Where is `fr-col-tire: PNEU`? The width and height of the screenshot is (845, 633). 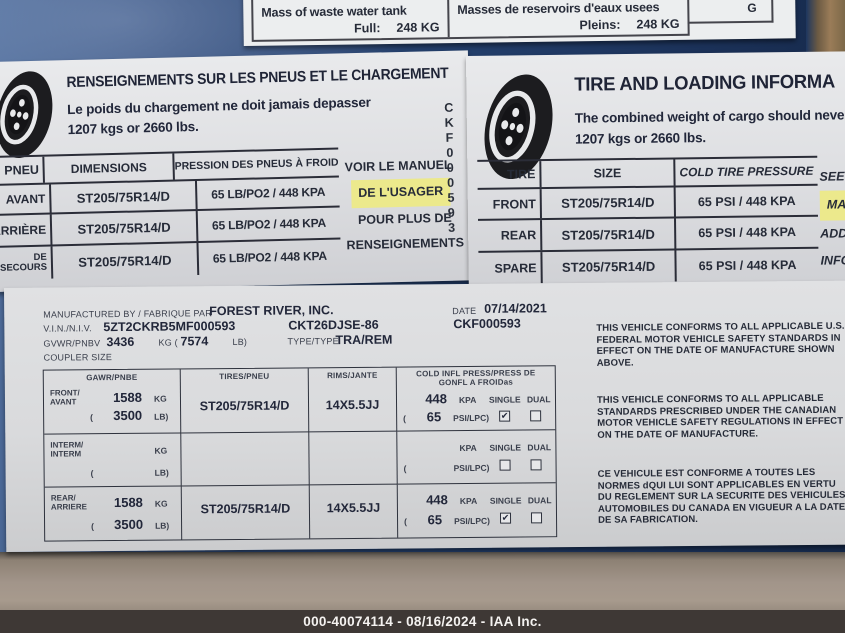
fr-col-tire: PNEU is located at coordinates (23, 170).